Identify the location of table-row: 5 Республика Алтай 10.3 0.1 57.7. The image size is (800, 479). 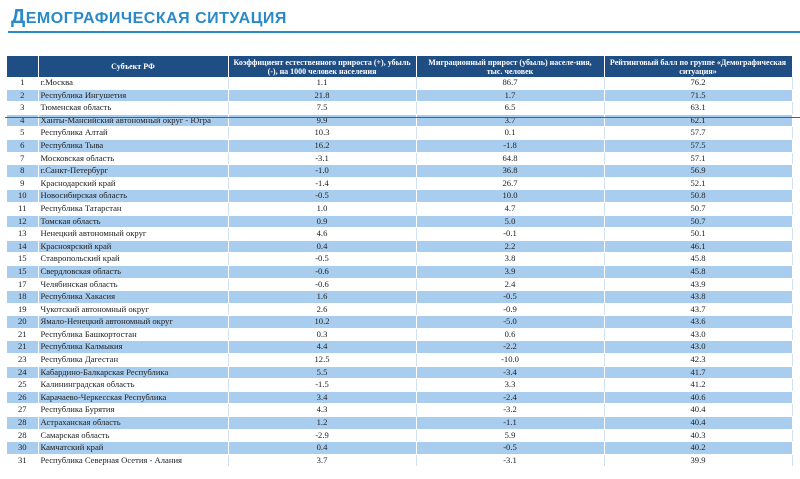
(400, 133).